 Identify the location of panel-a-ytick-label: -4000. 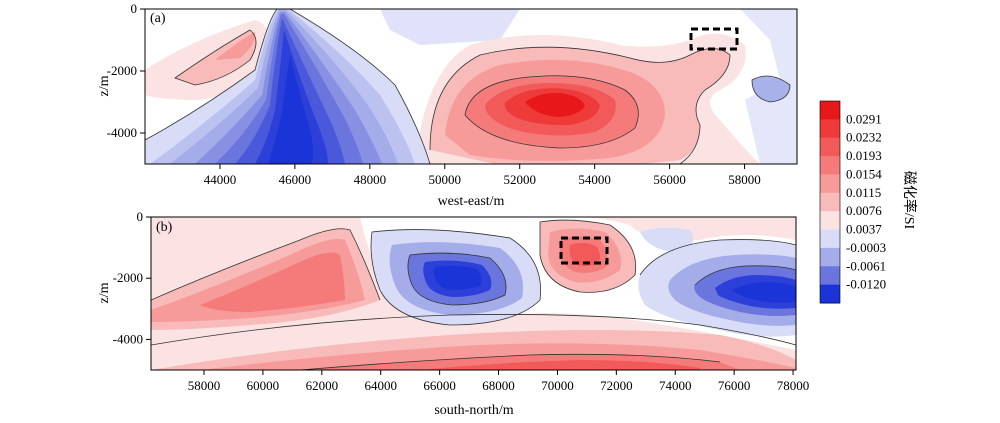
(122, 132).